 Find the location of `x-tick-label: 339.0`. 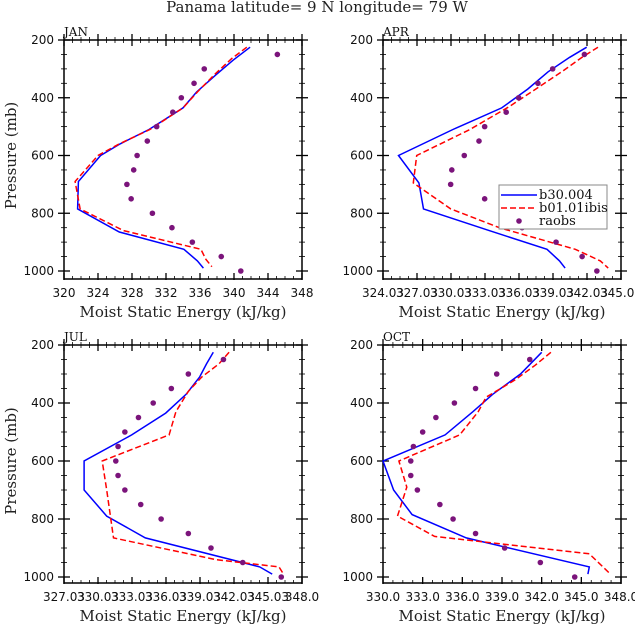

x-tick-label: 339.0 is located at coordinates (502, 597).